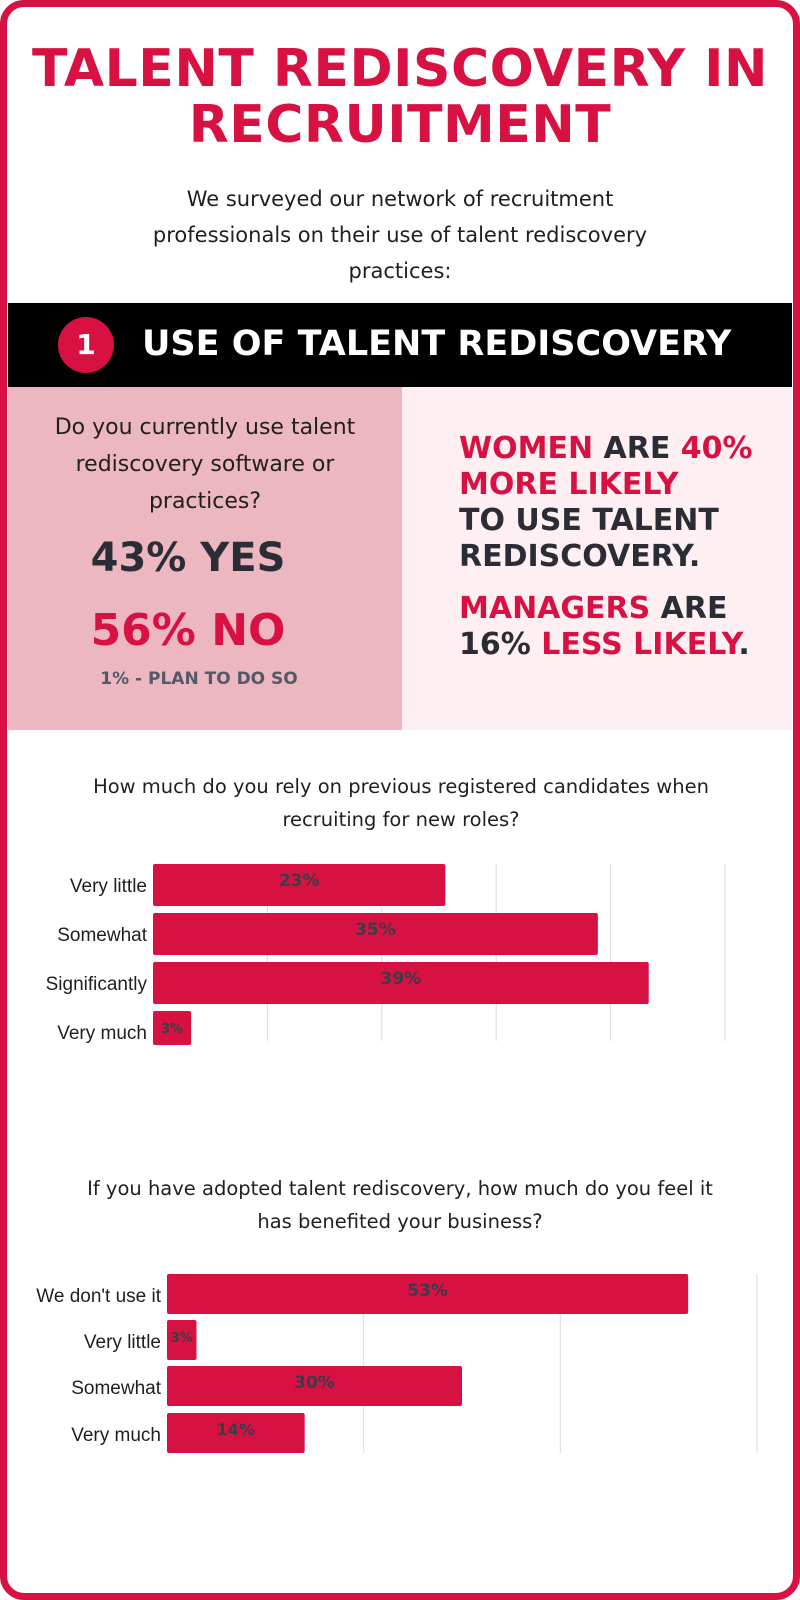 Image resolution: width=800 pixels, height=1600 pixels. What do you see at coordinates (116, 1388) in the screenshot?
I see `chart-2-category-label: Somewhat` at bounding box center [116, 1388].